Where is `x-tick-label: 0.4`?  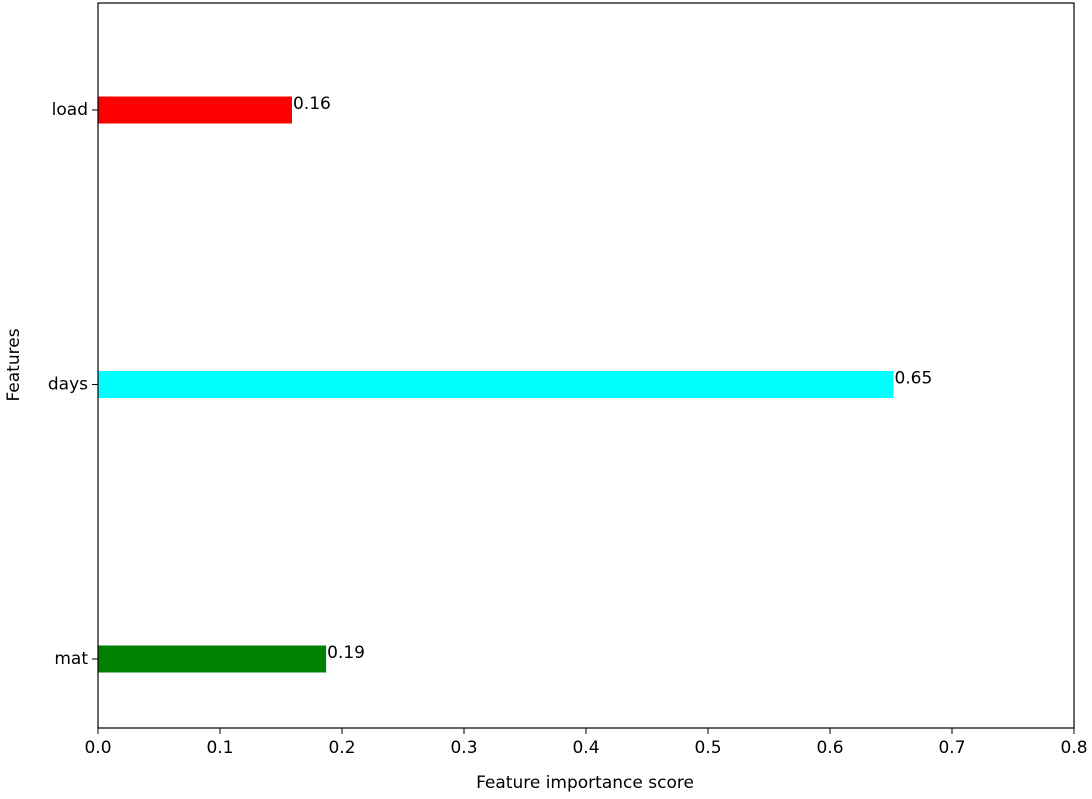 x-tick-label: 0.4 is located at coordinates (585, 748).